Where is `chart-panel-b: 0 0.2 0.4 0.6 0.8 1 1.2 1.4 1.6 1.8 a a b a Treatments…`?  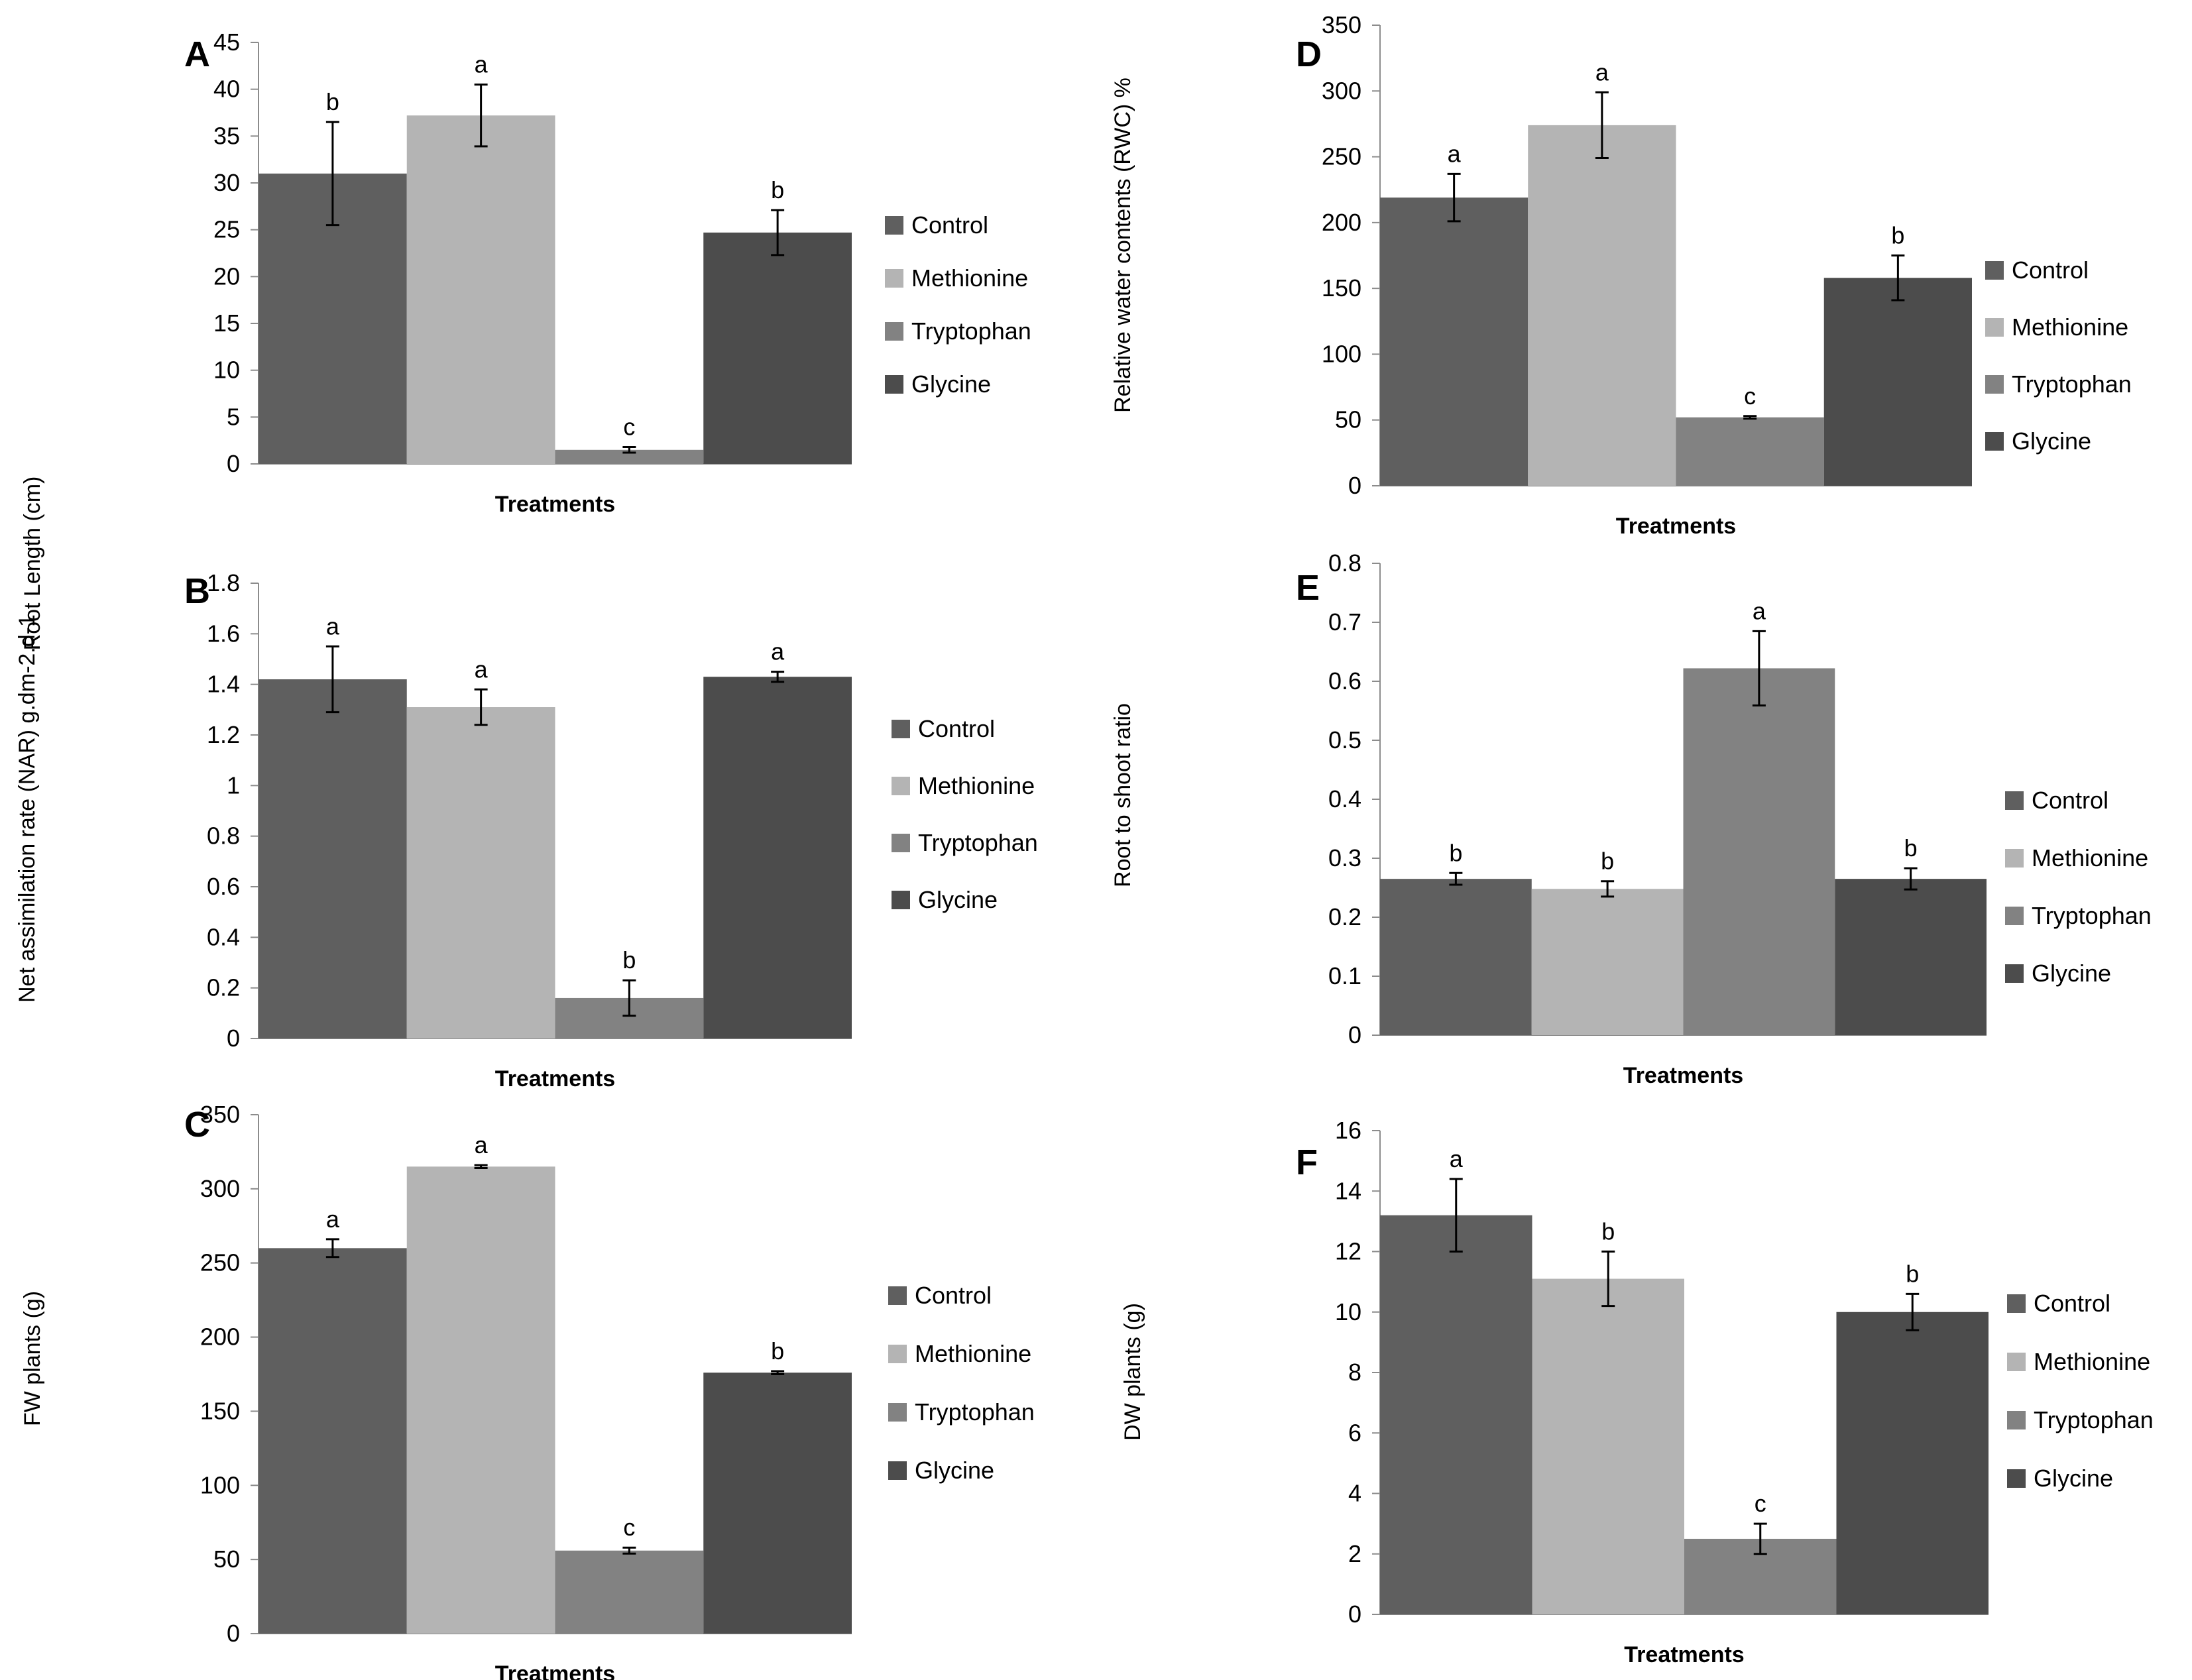
chart-panel-b: 0 0.2 0.4 0.6 0.8 1 1.2 1.4 1.6 1.8 a a b a Treatments… is located at coordinates (526, 830).